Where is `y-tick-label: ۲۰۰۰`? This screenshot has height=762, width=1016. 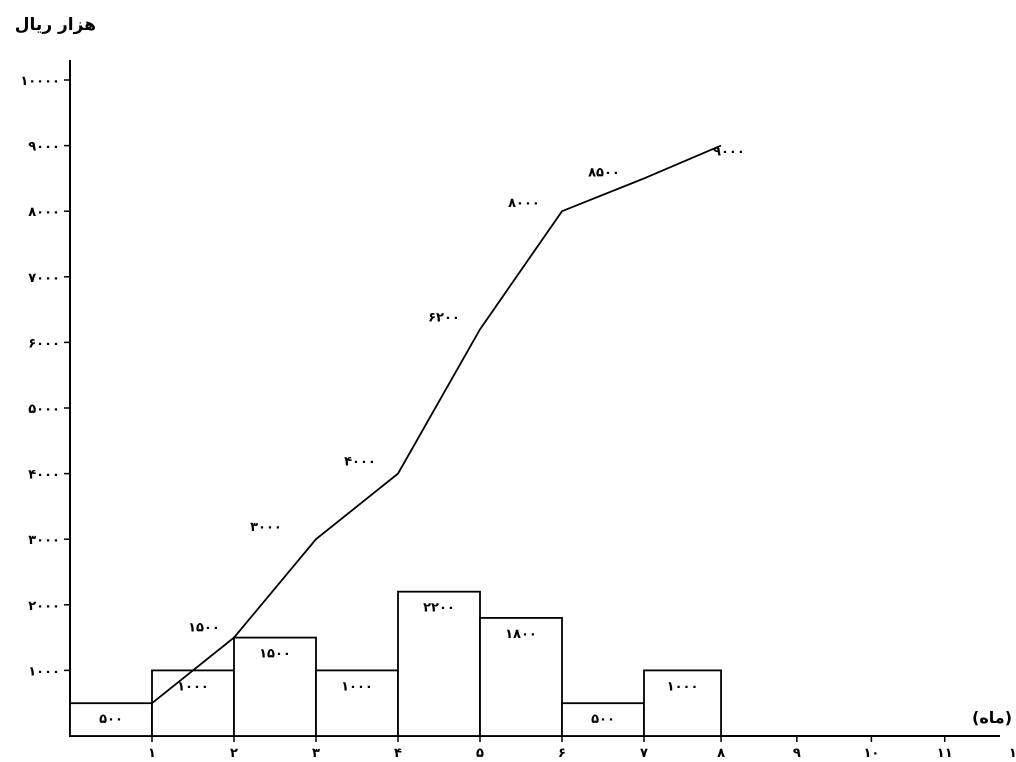 y-tick-label: ۲۰۰۰ is located at coordinates (44, 606).